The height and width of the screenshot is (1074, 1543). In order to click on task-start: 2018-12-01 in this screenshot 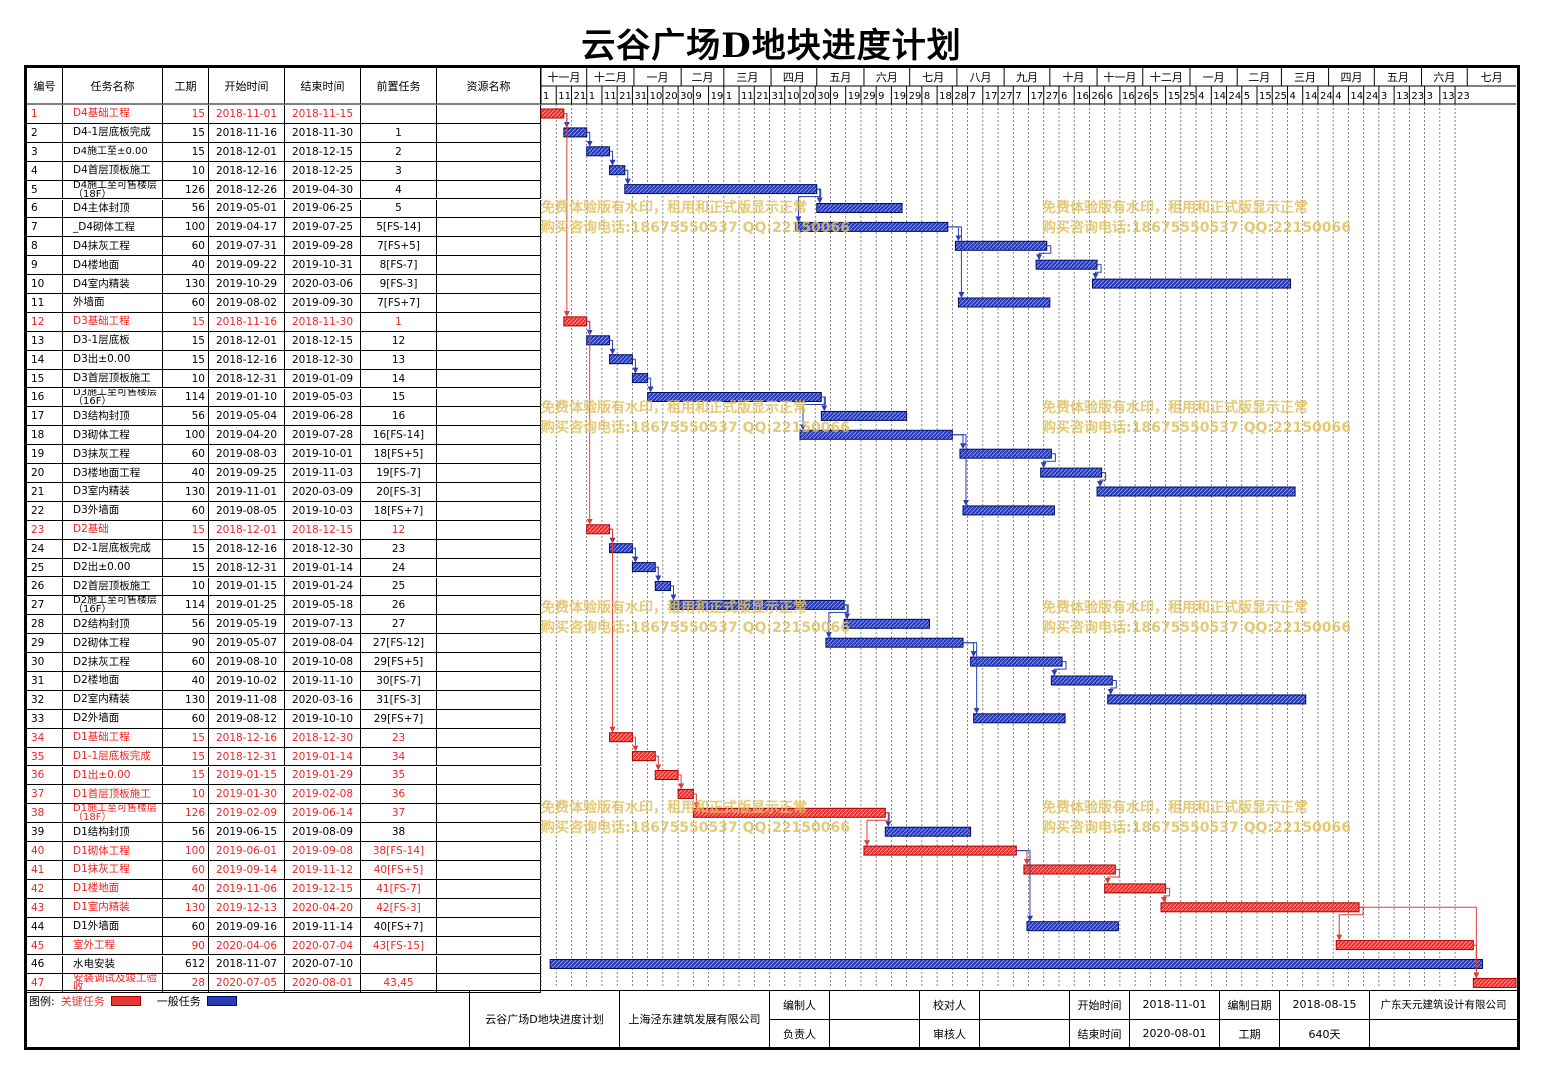, I will do `click(247, 151)`.